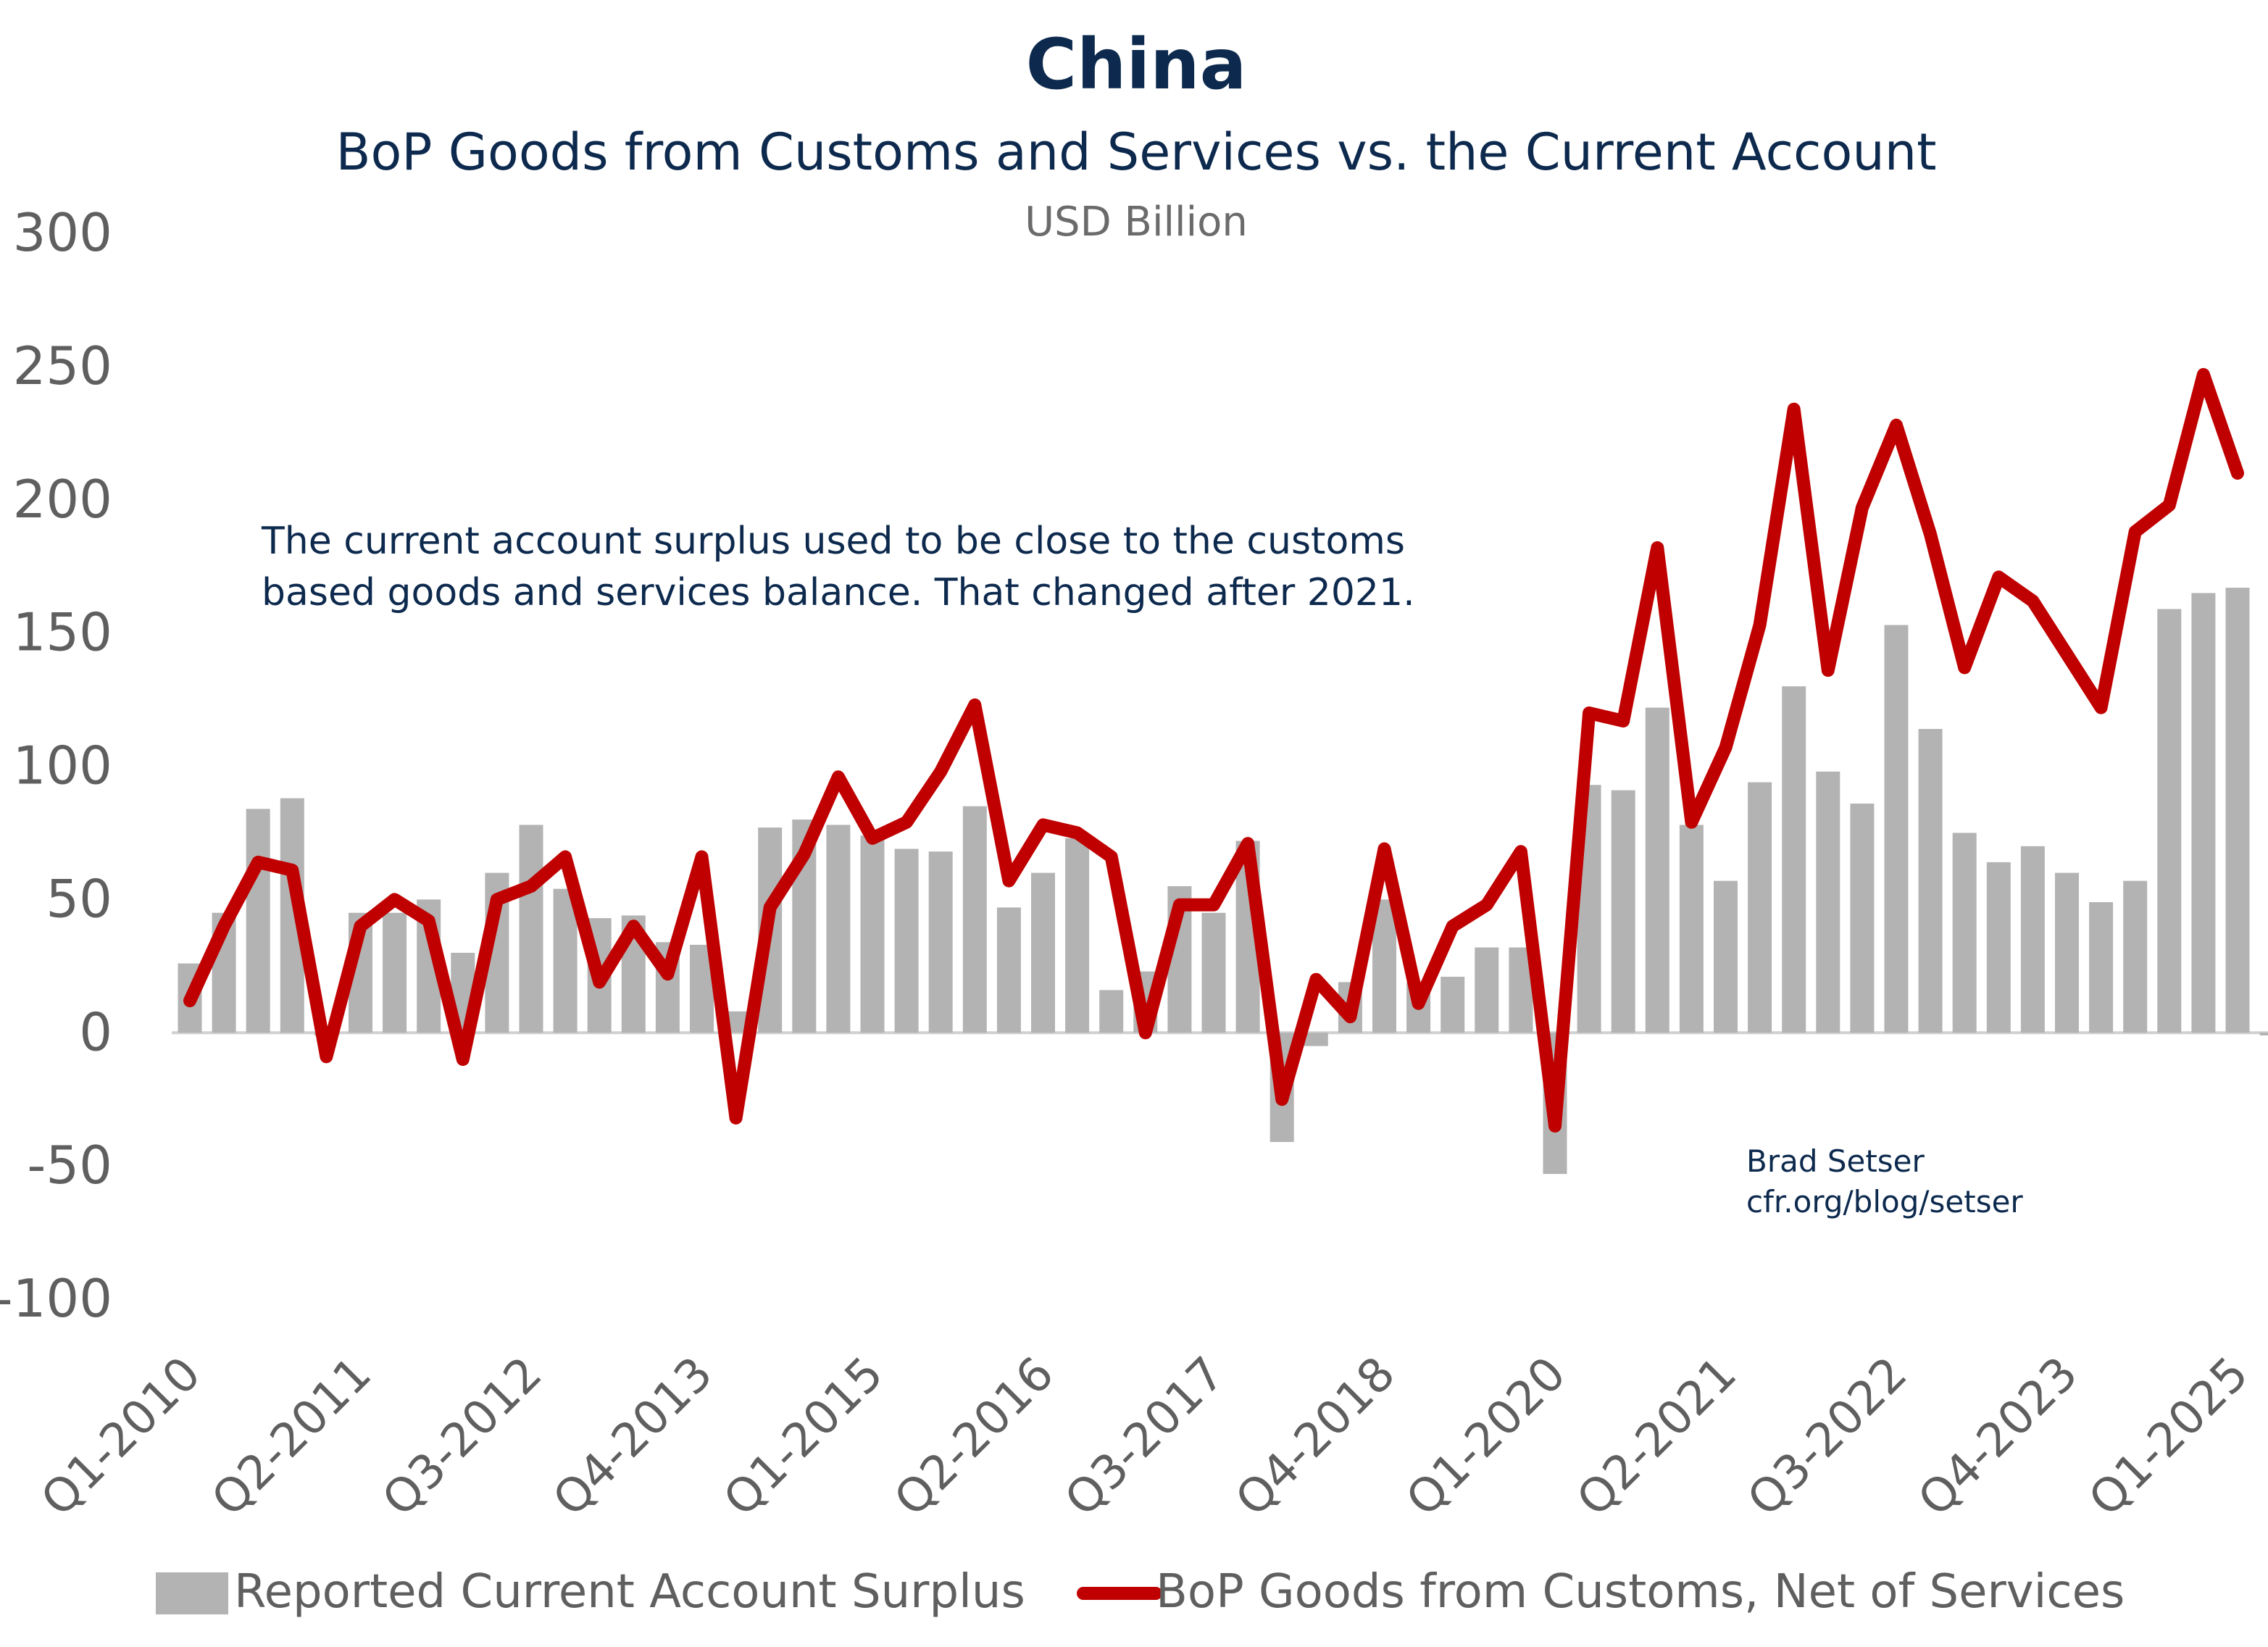 This screenshot has width=2268, height=1647. I want to click on x-tick-label: Q4-2018, so click(1316, 1437).